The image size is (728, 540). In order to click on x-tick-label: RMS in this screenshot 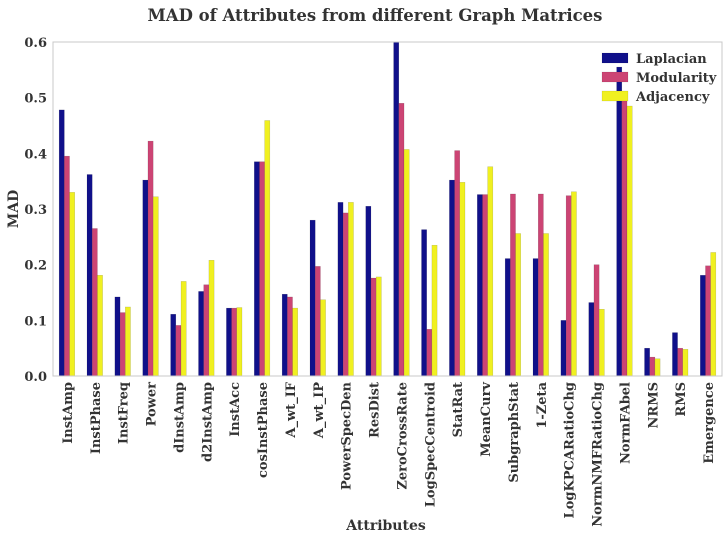, I will do `click(681, 399)`.